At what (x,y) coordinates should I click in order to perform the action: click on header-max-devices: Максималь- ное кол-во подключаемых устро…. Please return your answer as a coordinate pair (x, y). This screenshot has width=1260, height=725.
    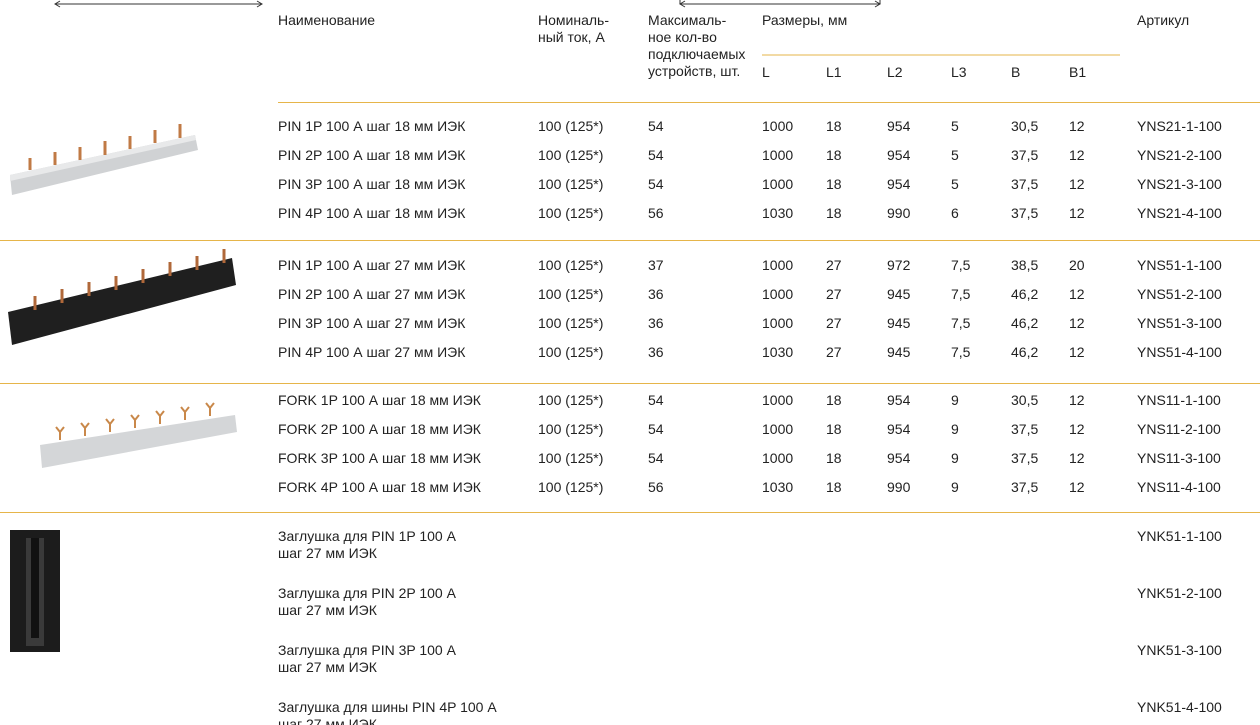
    Looking at the image, I should click on (697, 45).